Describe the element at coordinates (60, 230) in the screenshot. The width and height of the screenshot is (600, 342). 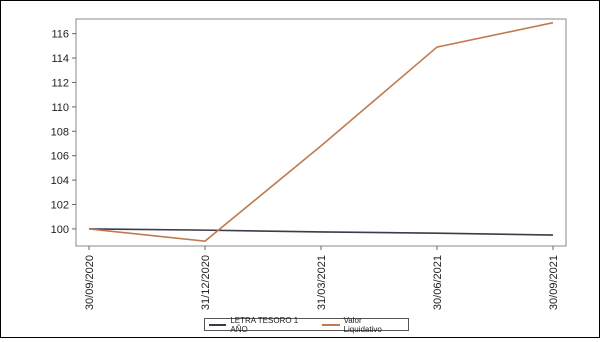
I see `y-tick-label-100: 100` at that location.